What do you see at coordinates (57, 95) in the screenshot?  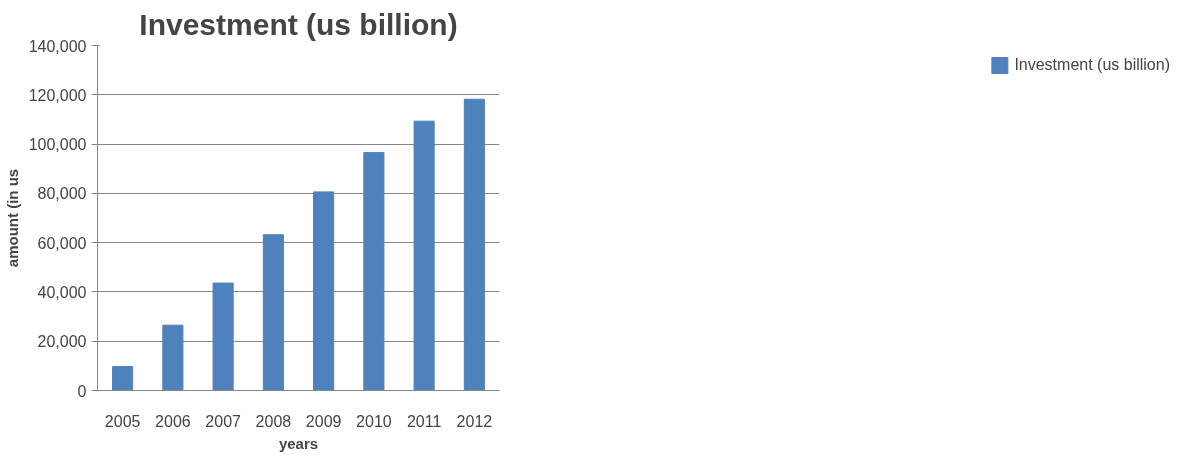 I see `y-tick-label: 120,000` at bounding box center [57, 95].